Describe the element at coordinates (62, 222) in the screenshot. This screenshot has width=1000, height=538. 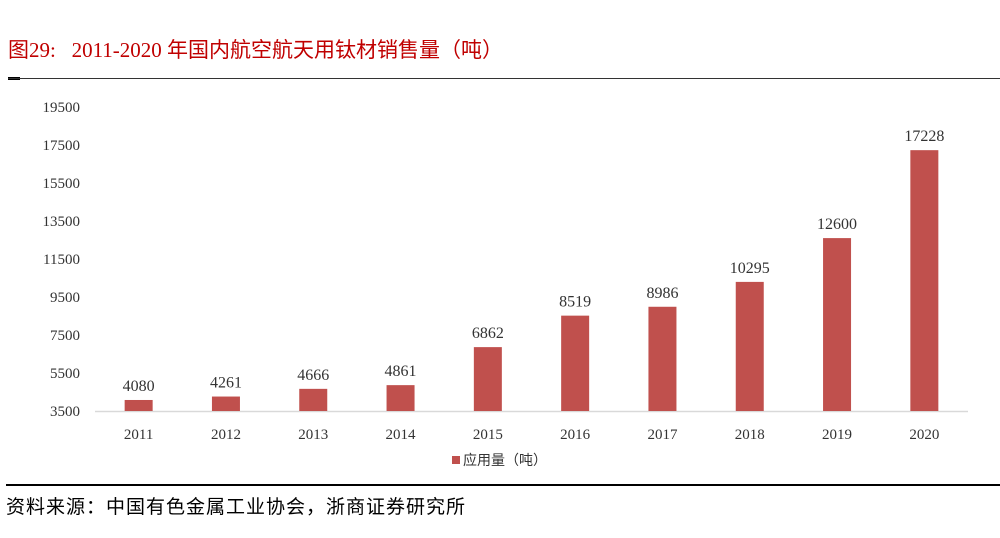
I see `y-tick-label: 13500` at that location.